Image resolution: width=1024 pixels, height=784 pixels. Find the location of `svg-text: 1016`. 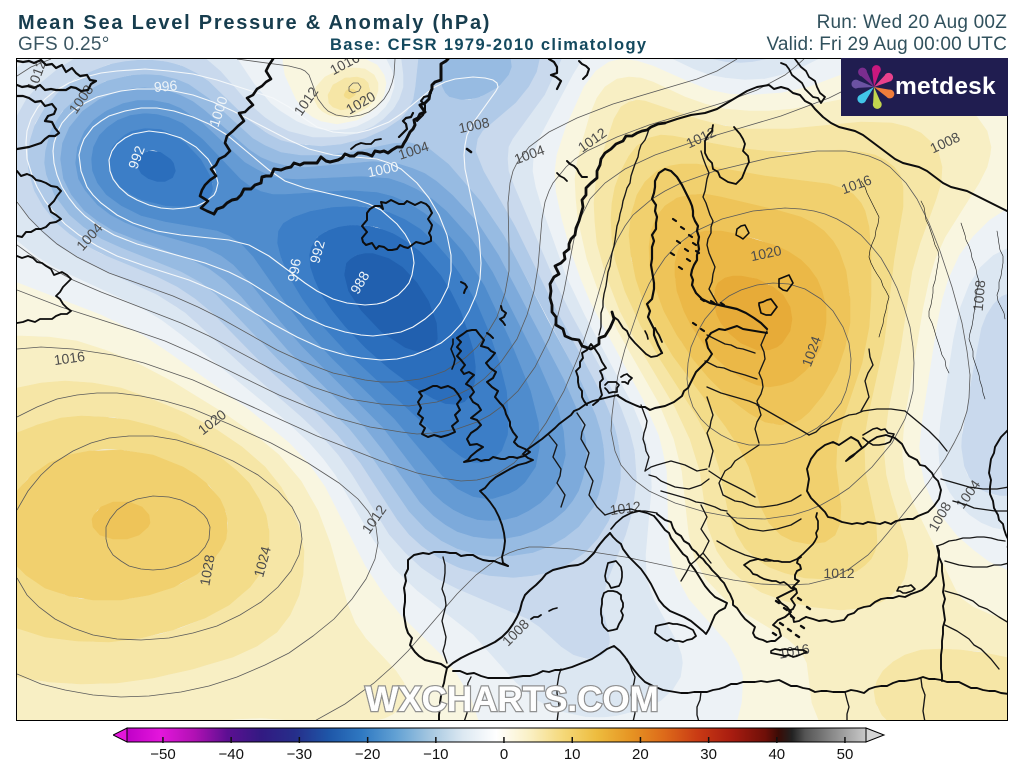

svg-text: 1016 is located at coordinates (69, 358).